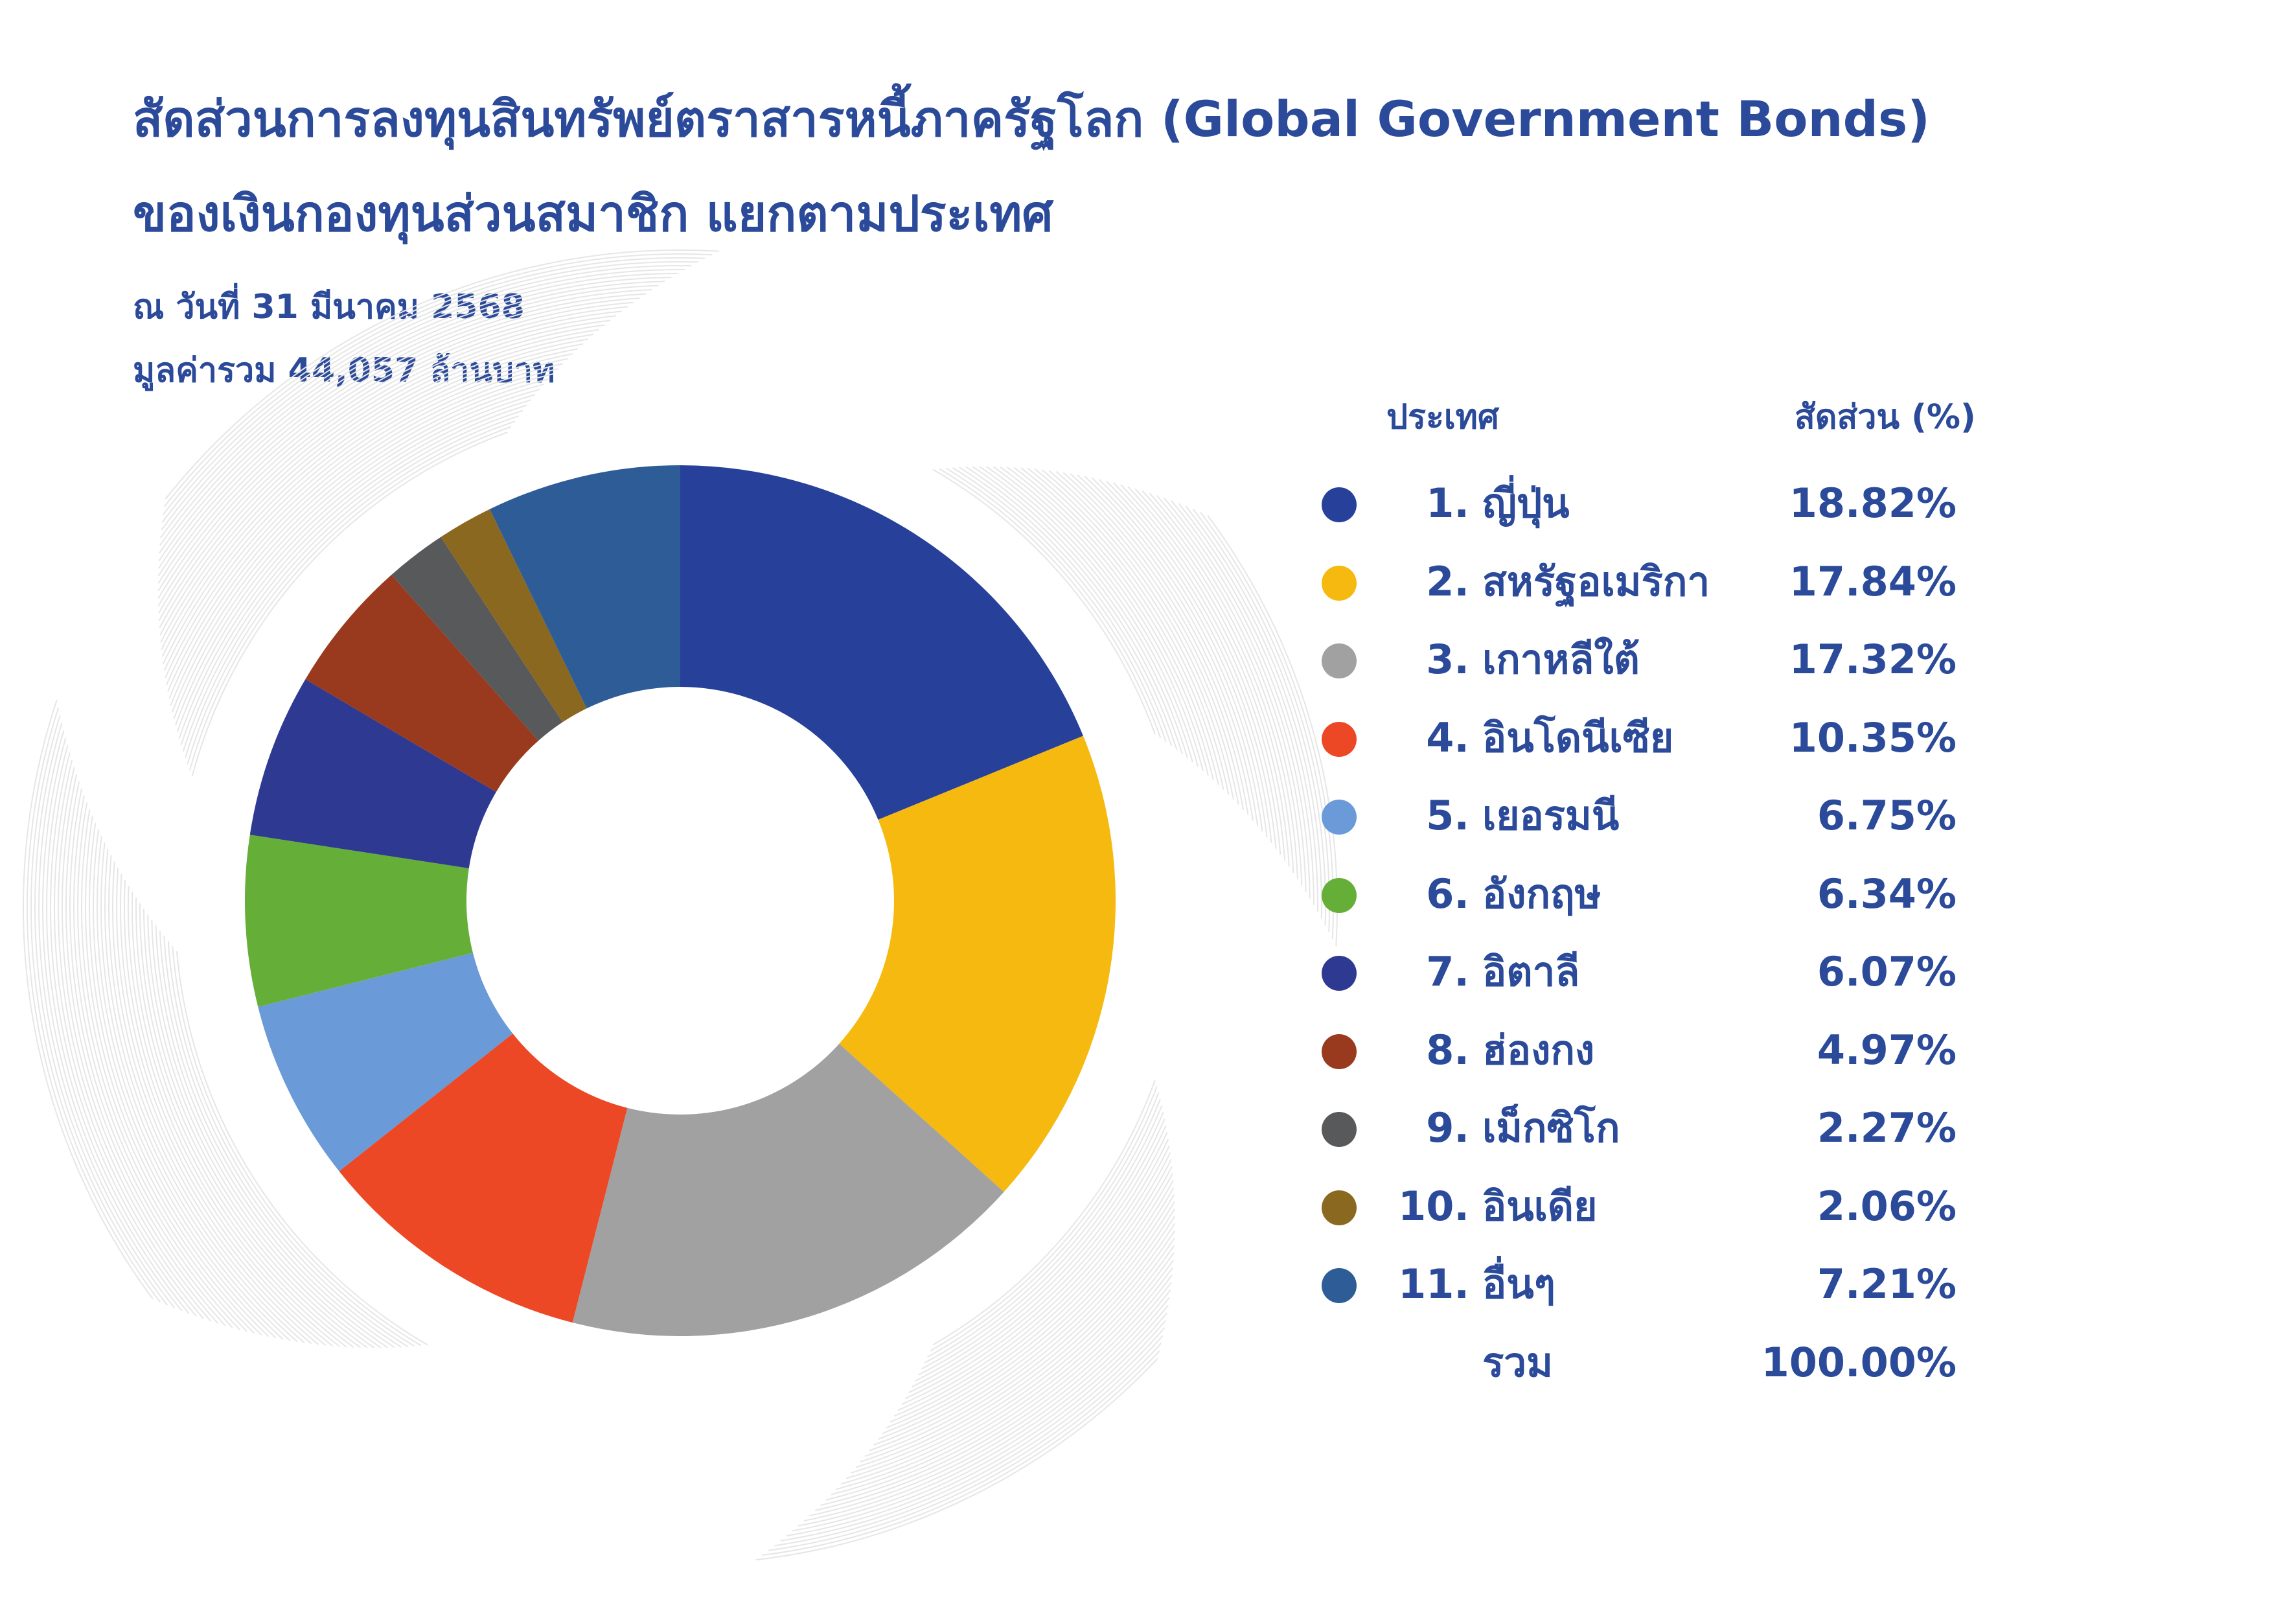 This screenshot has width=2296, height=1607. What do you see at coordinates (329, 307) in the screenshot?
I see `as-of-date: ณ วันที่ 31 มีนาคม 2568` at bounding box center [329, 307].